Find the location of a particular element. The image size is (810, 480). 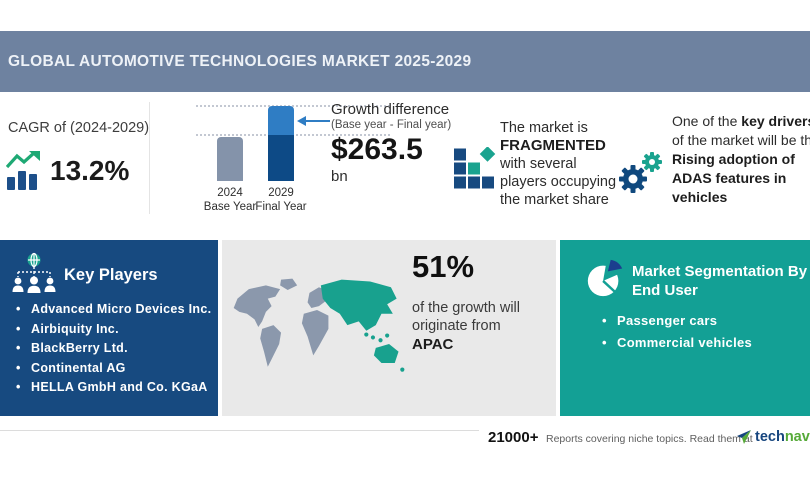

growth-value: $263.5 is located at coordinates (377, 149).